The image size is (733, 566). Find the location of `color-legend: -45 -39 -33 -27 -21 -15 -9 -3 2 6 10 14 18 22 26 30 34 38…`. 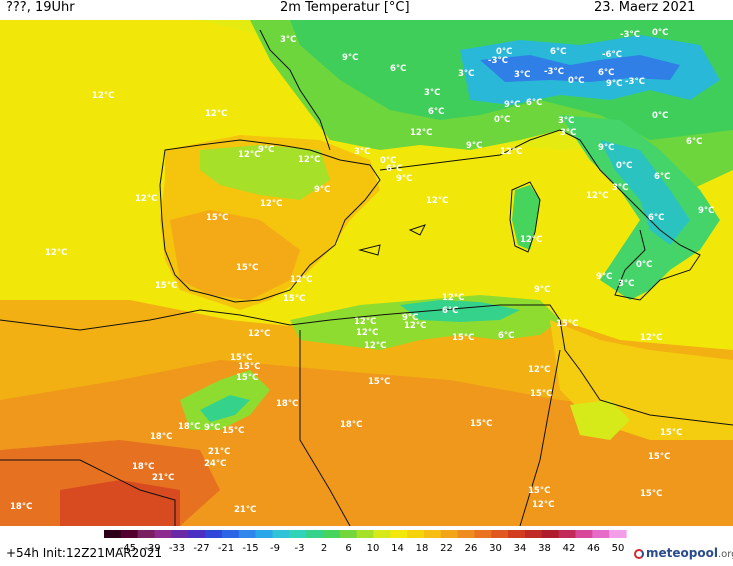

color-legend: -45 -39 -33 -27 -21 -15 -9 -3 2 6 10 14 18 22 26 30 34 38… is located at coordinates (365, 542).